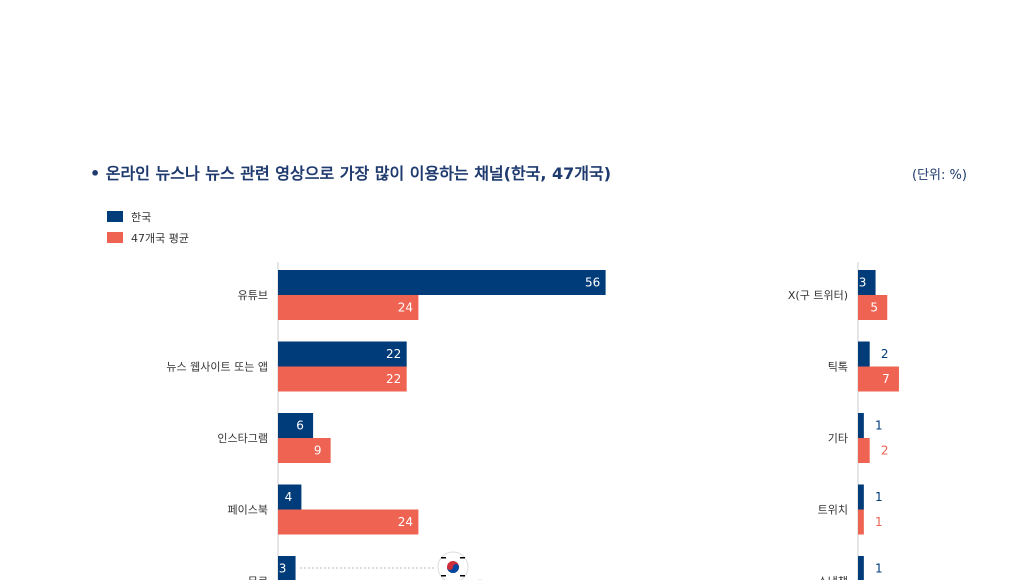 This screenshot has height=580, width=1021. I want to click on data-label: 56, so click(592, 283).